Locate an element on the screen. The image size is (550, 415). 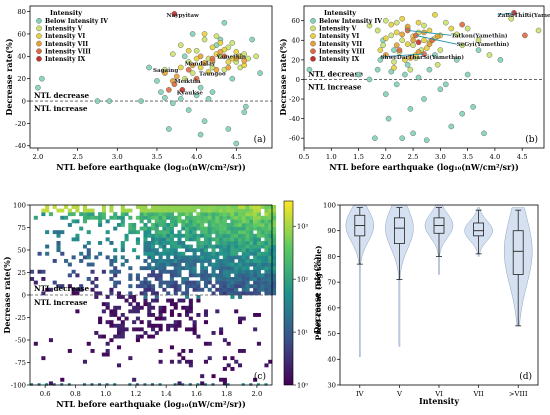
annotation-label: Meiktila is located at coordinates (187, 82).